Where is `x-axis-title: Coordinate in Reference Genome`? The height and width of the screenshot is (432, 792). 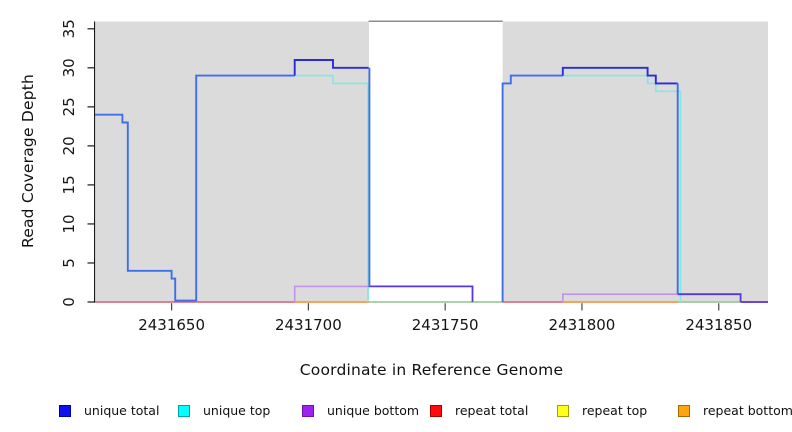
x-axis-title: Coordinate in Reference Genome is located at coordinates (431, 370).